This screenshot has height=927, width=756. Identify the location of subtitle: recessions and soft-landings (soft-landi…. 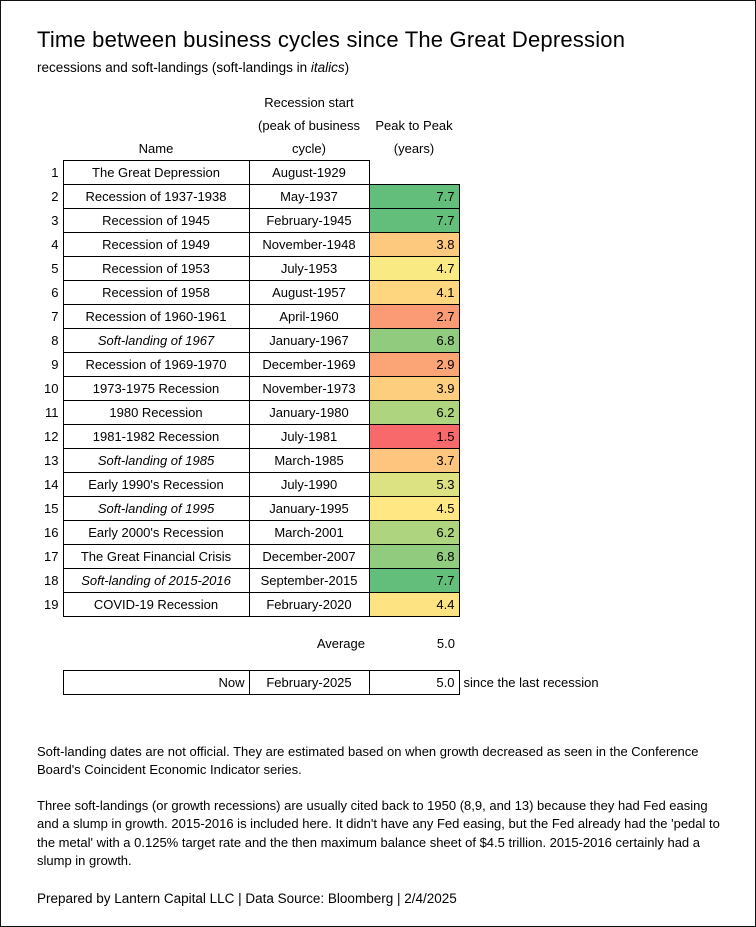
(378, 67).